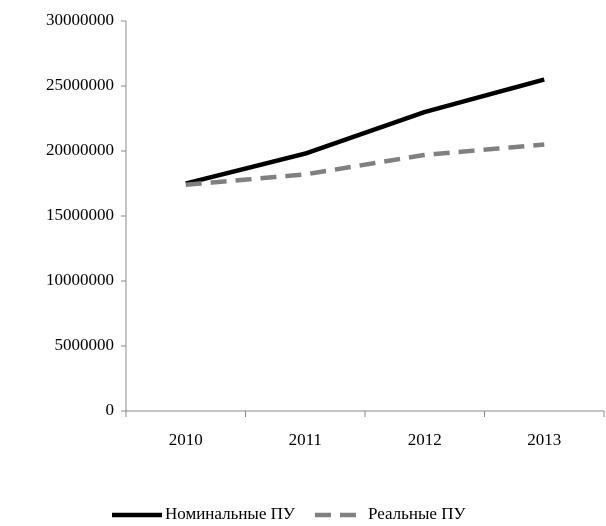  Describe the element at coordinates (230, 513) in the screenshot. I see `legend-label: Номинальные ПУ` at that location.